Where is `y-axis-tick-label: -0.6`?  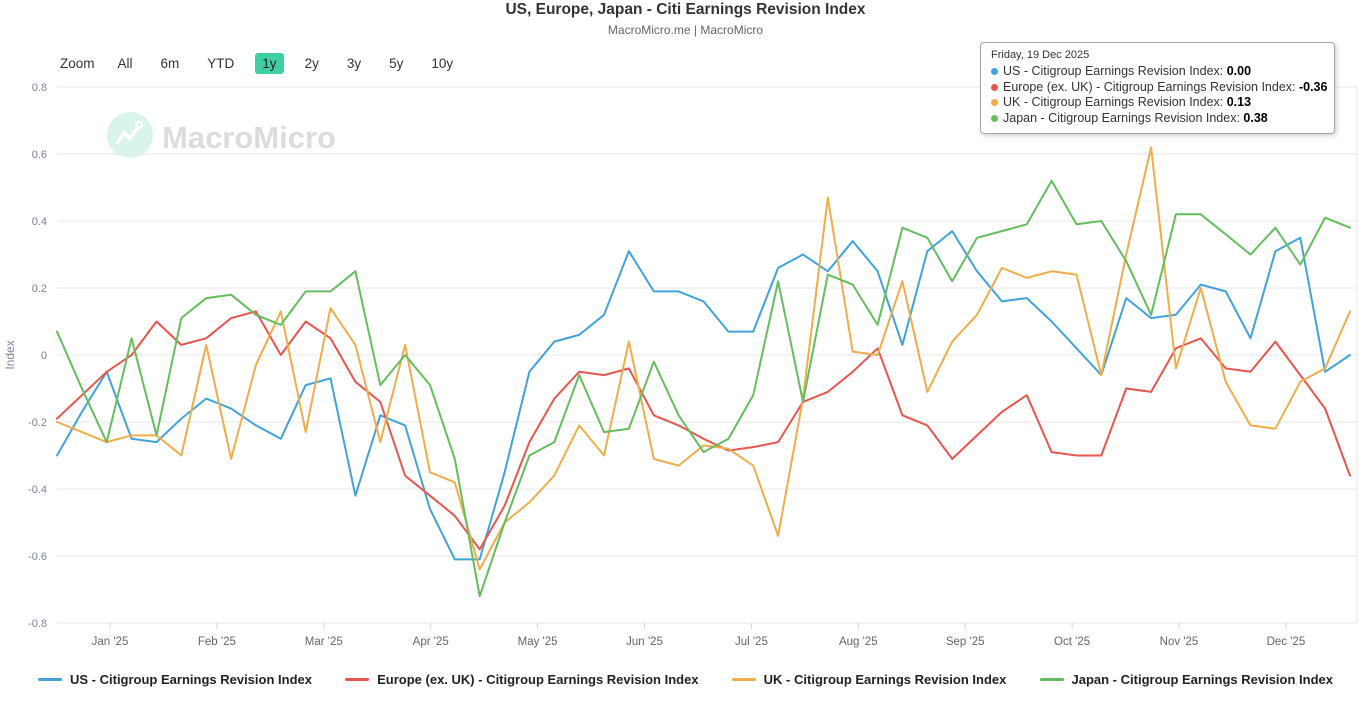 y-axis-tick-label: -0.6 is located at coordinates (37, 557).